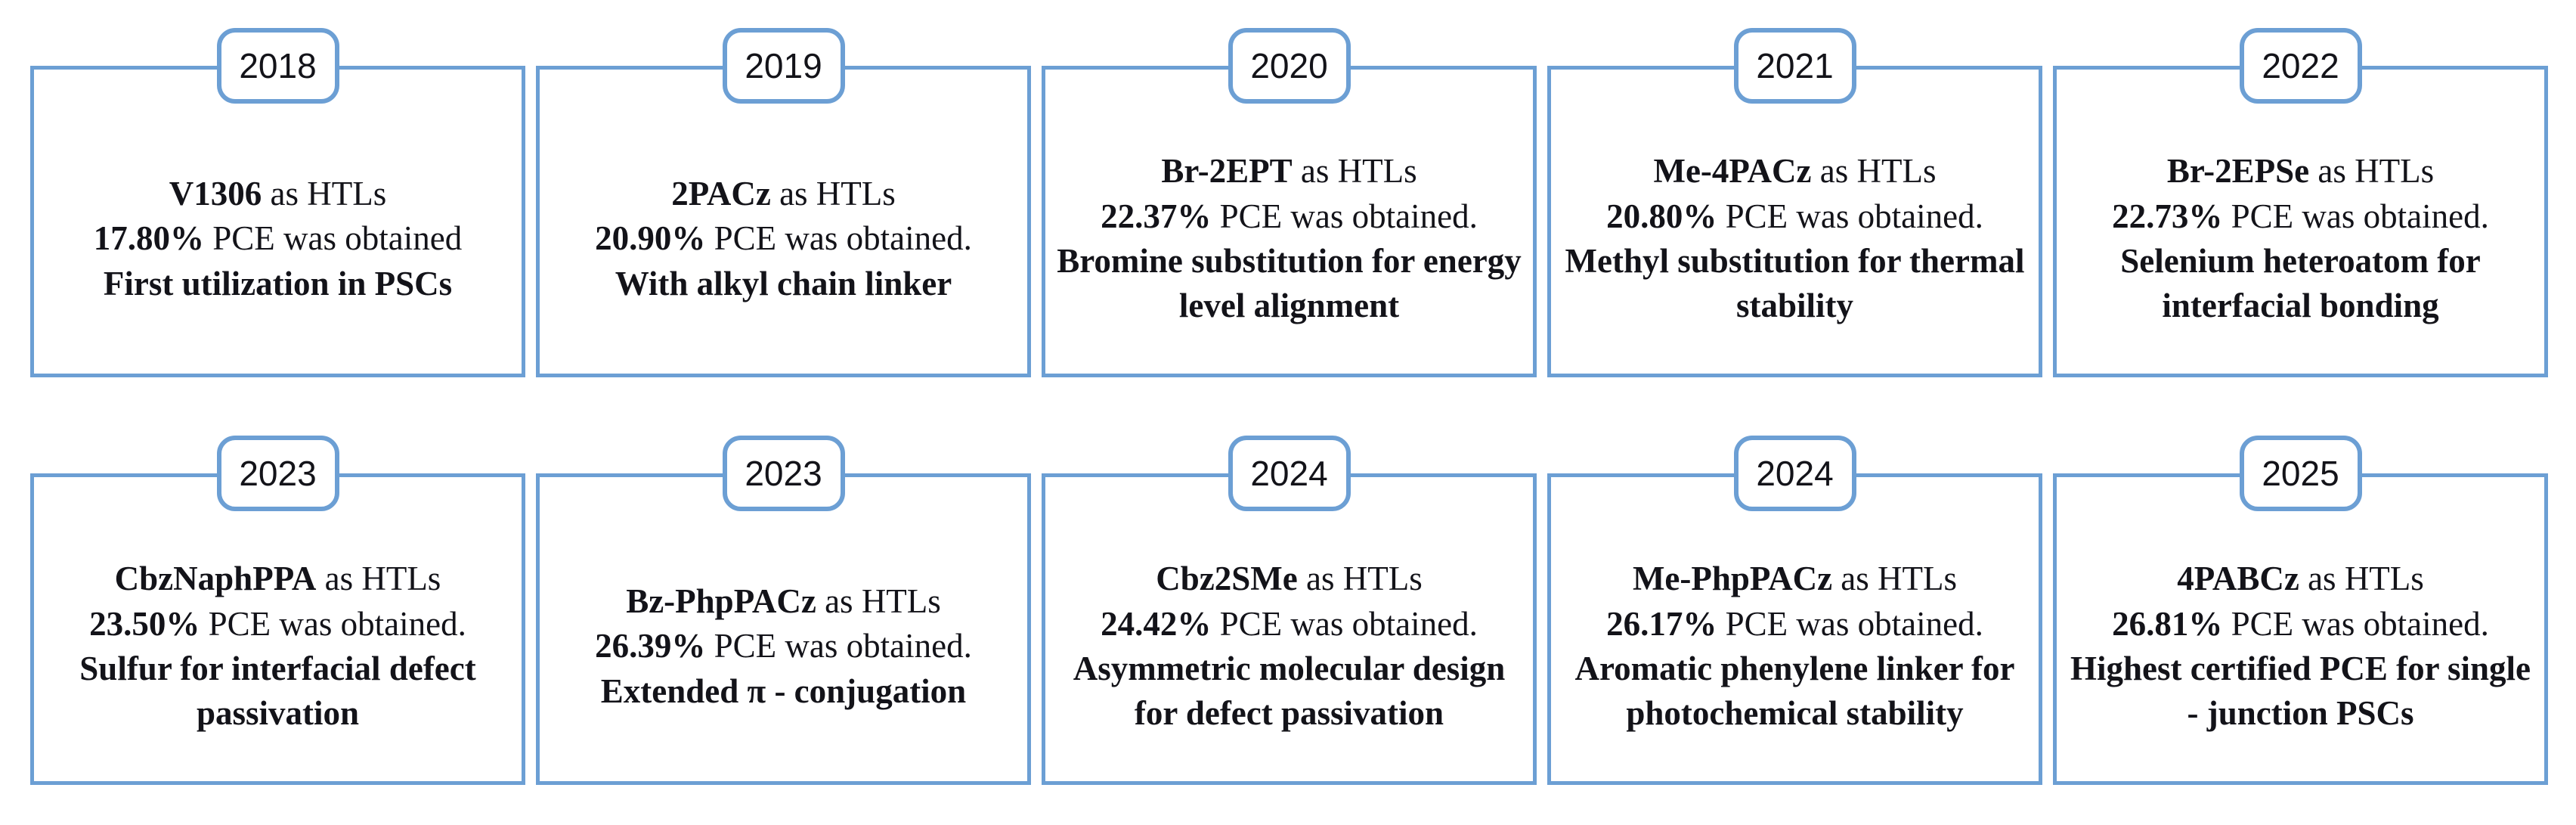  I want to click on pce-line: 20.80% PCE was obtained., so click(1794, 216).